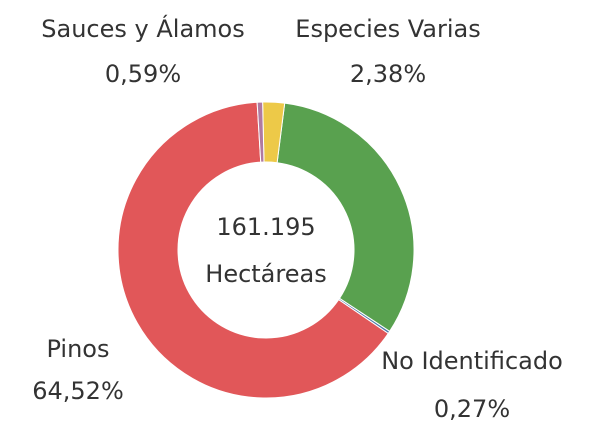 This screenshot has width=591, height=429. I want to click on slice-value-label: 0,27%, so click(472, 409).